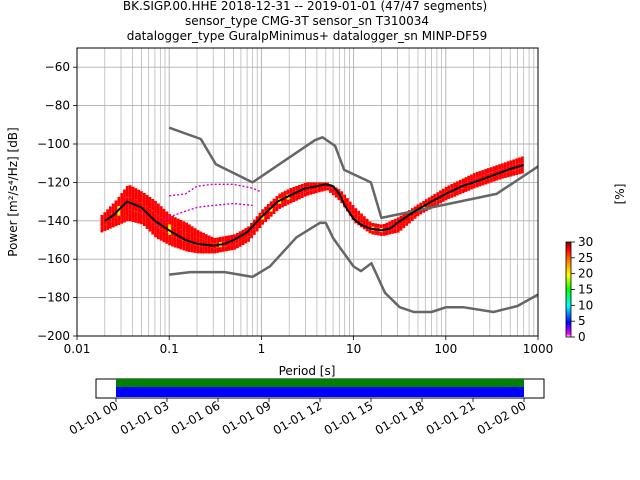 The image size is (640, 480). I want to click on x-tick-label: 100, so click(445, 349).